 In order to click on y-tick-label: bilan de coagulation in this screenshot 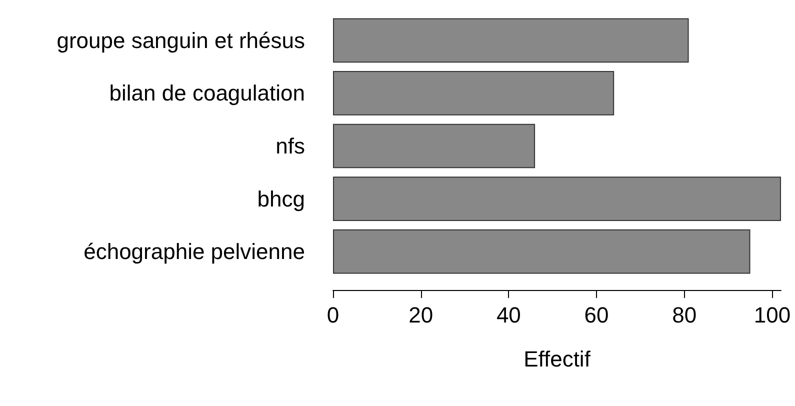, I will do `click(207, 93)`.